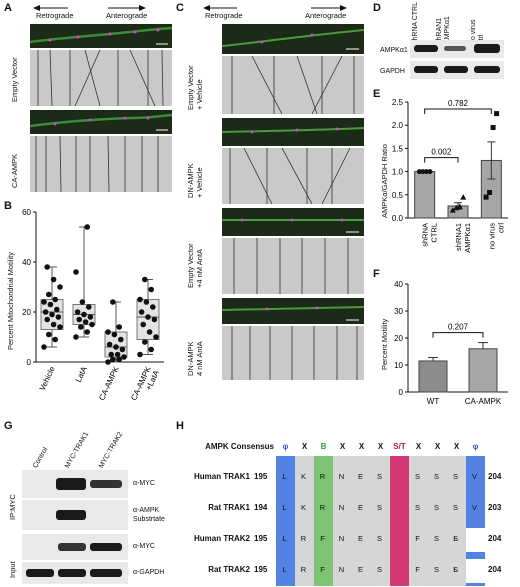 This screenshot has height=587, width=520. What do you see at coordinates (26, 212) in the screenshot?
I see `chart-b-ytick-label: 60` at bounding box center [26, 212].